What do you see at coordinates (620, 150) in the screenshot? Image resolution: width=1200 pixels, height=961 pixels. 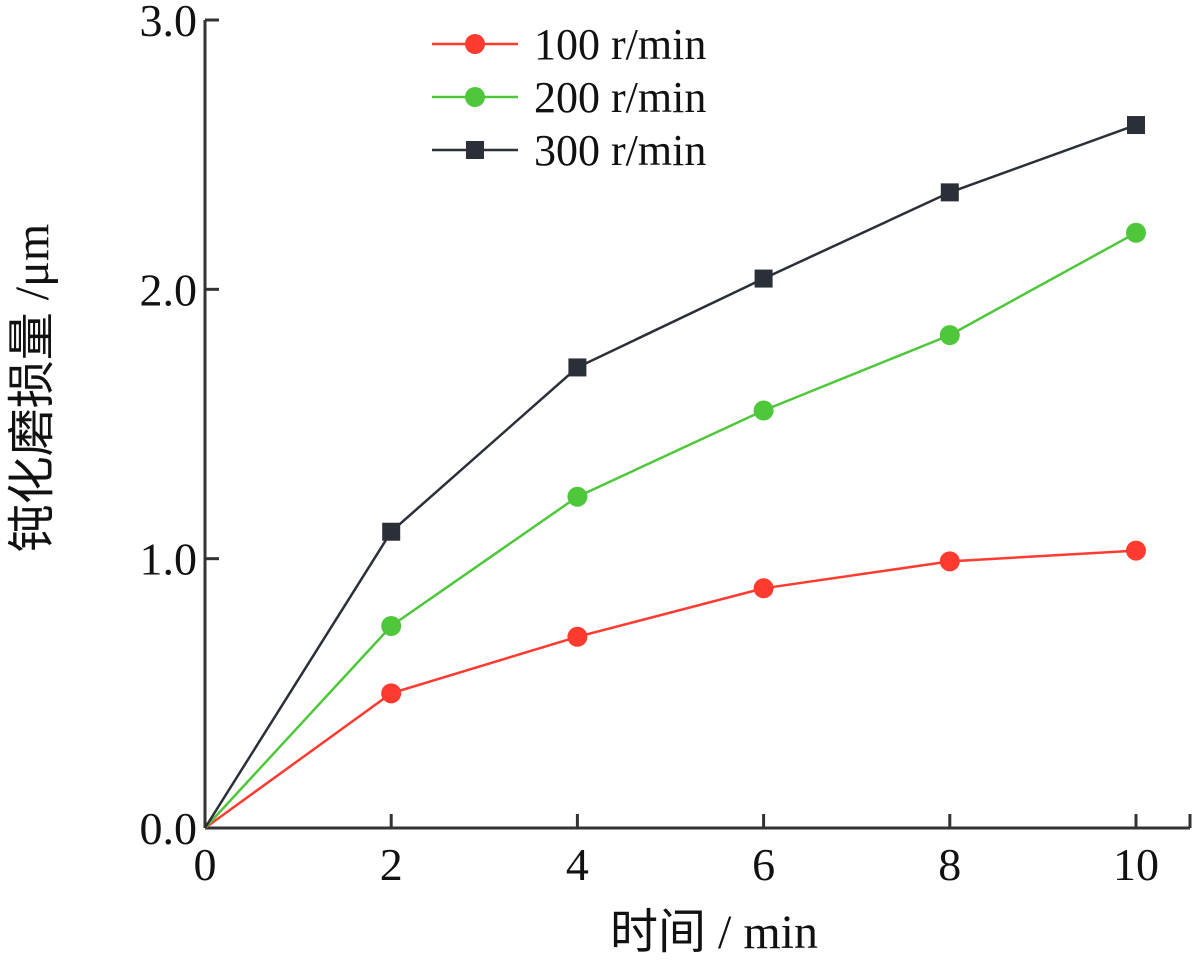 I see `legend-label: 300 r/min` at bounding box center [620, 150].